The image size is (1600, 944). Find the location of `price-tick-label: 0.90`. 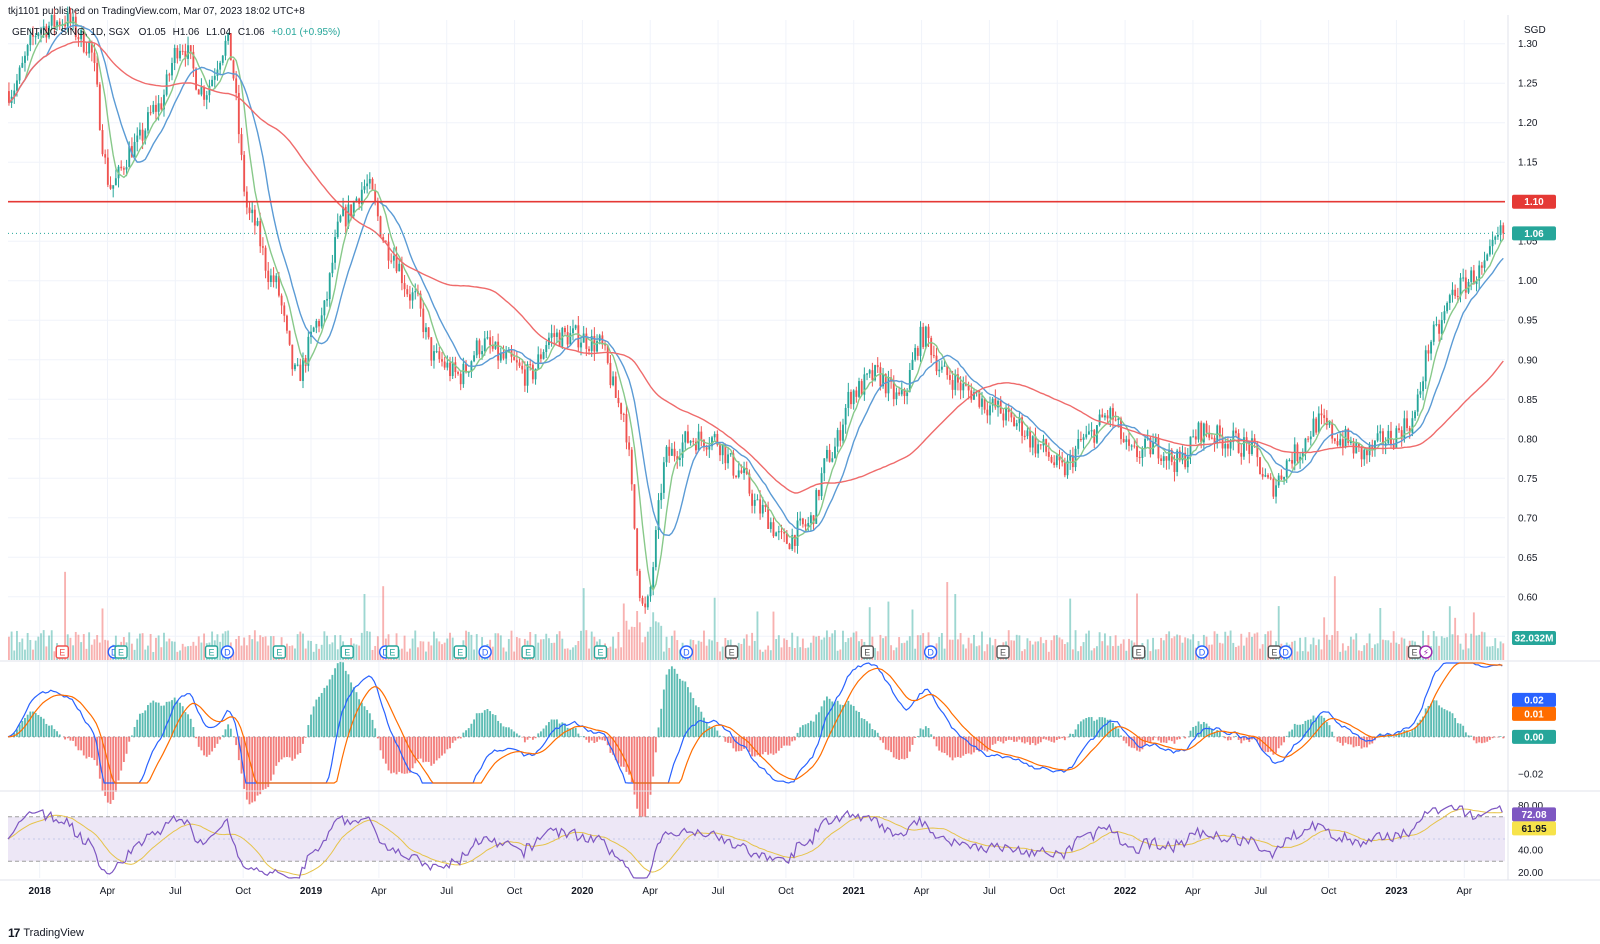

price-tick-label: 0.90 is located at coordinates (1528, 360).